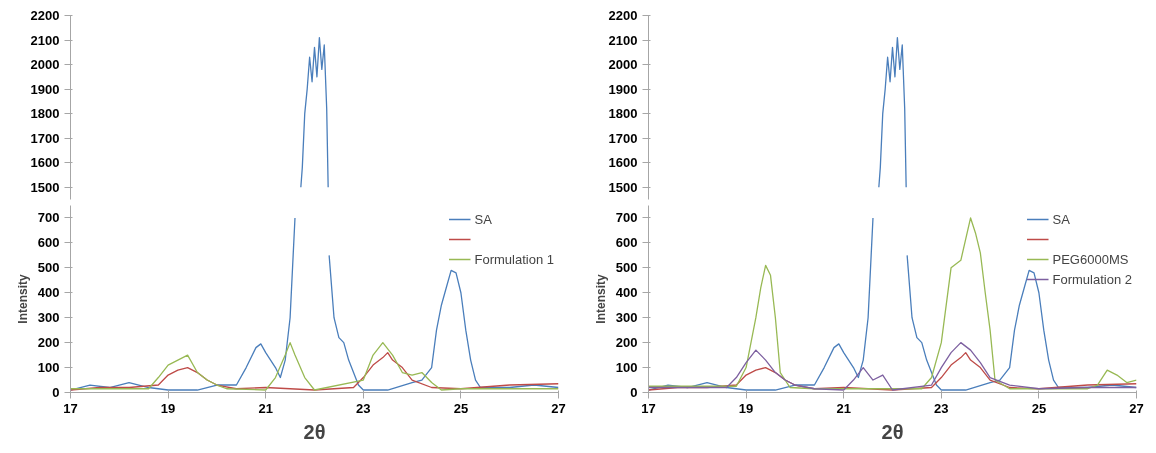 This screenshot has height=453, width=1156. What do you see at coordinates (514, 259) in the screenshot?
I see `legend-label: Formulation 1` at bounding box center [514, 259].